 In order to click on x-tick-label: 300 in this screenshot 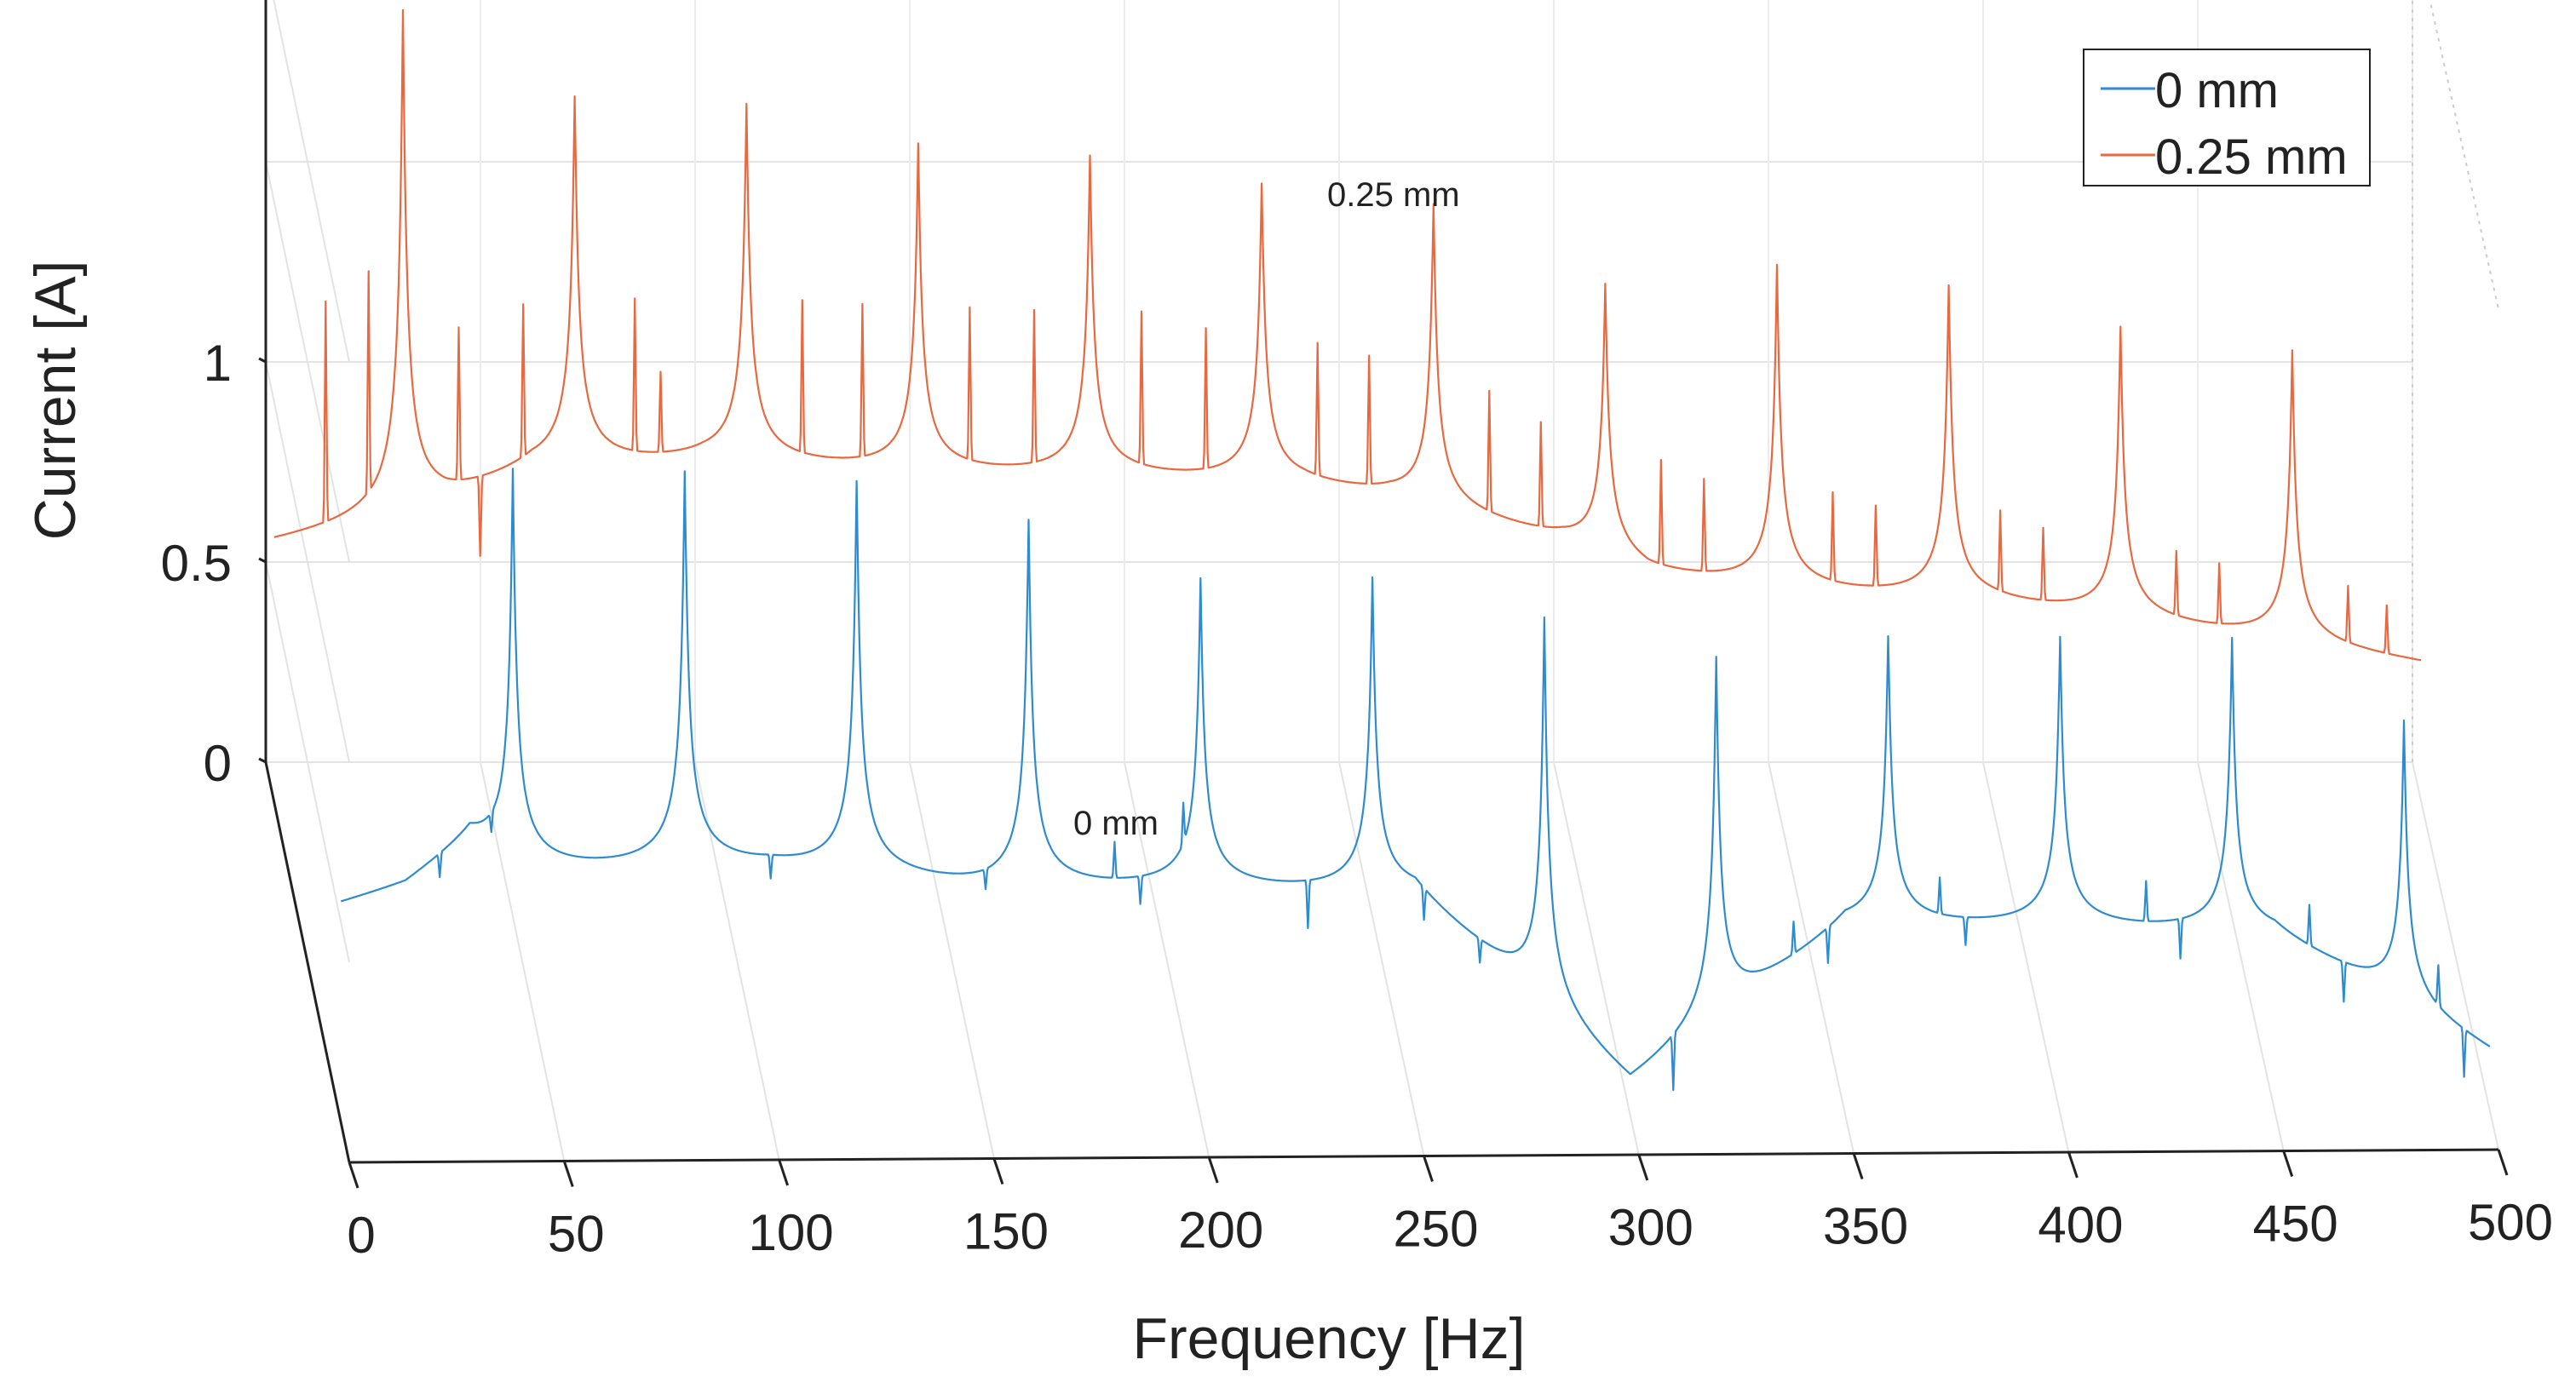, I will do `click(1651, 1227)`.